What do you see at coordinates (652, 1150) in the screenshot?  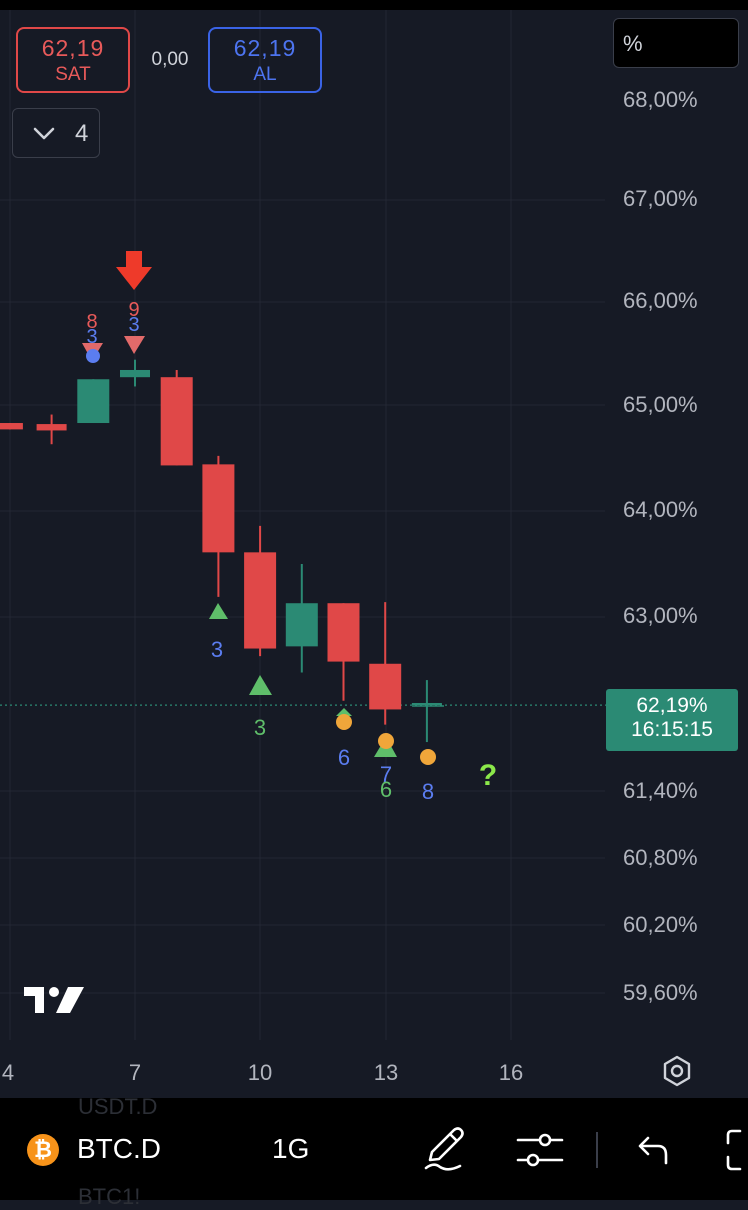 I see `undo-icon` at bounding box center [652, 1150].